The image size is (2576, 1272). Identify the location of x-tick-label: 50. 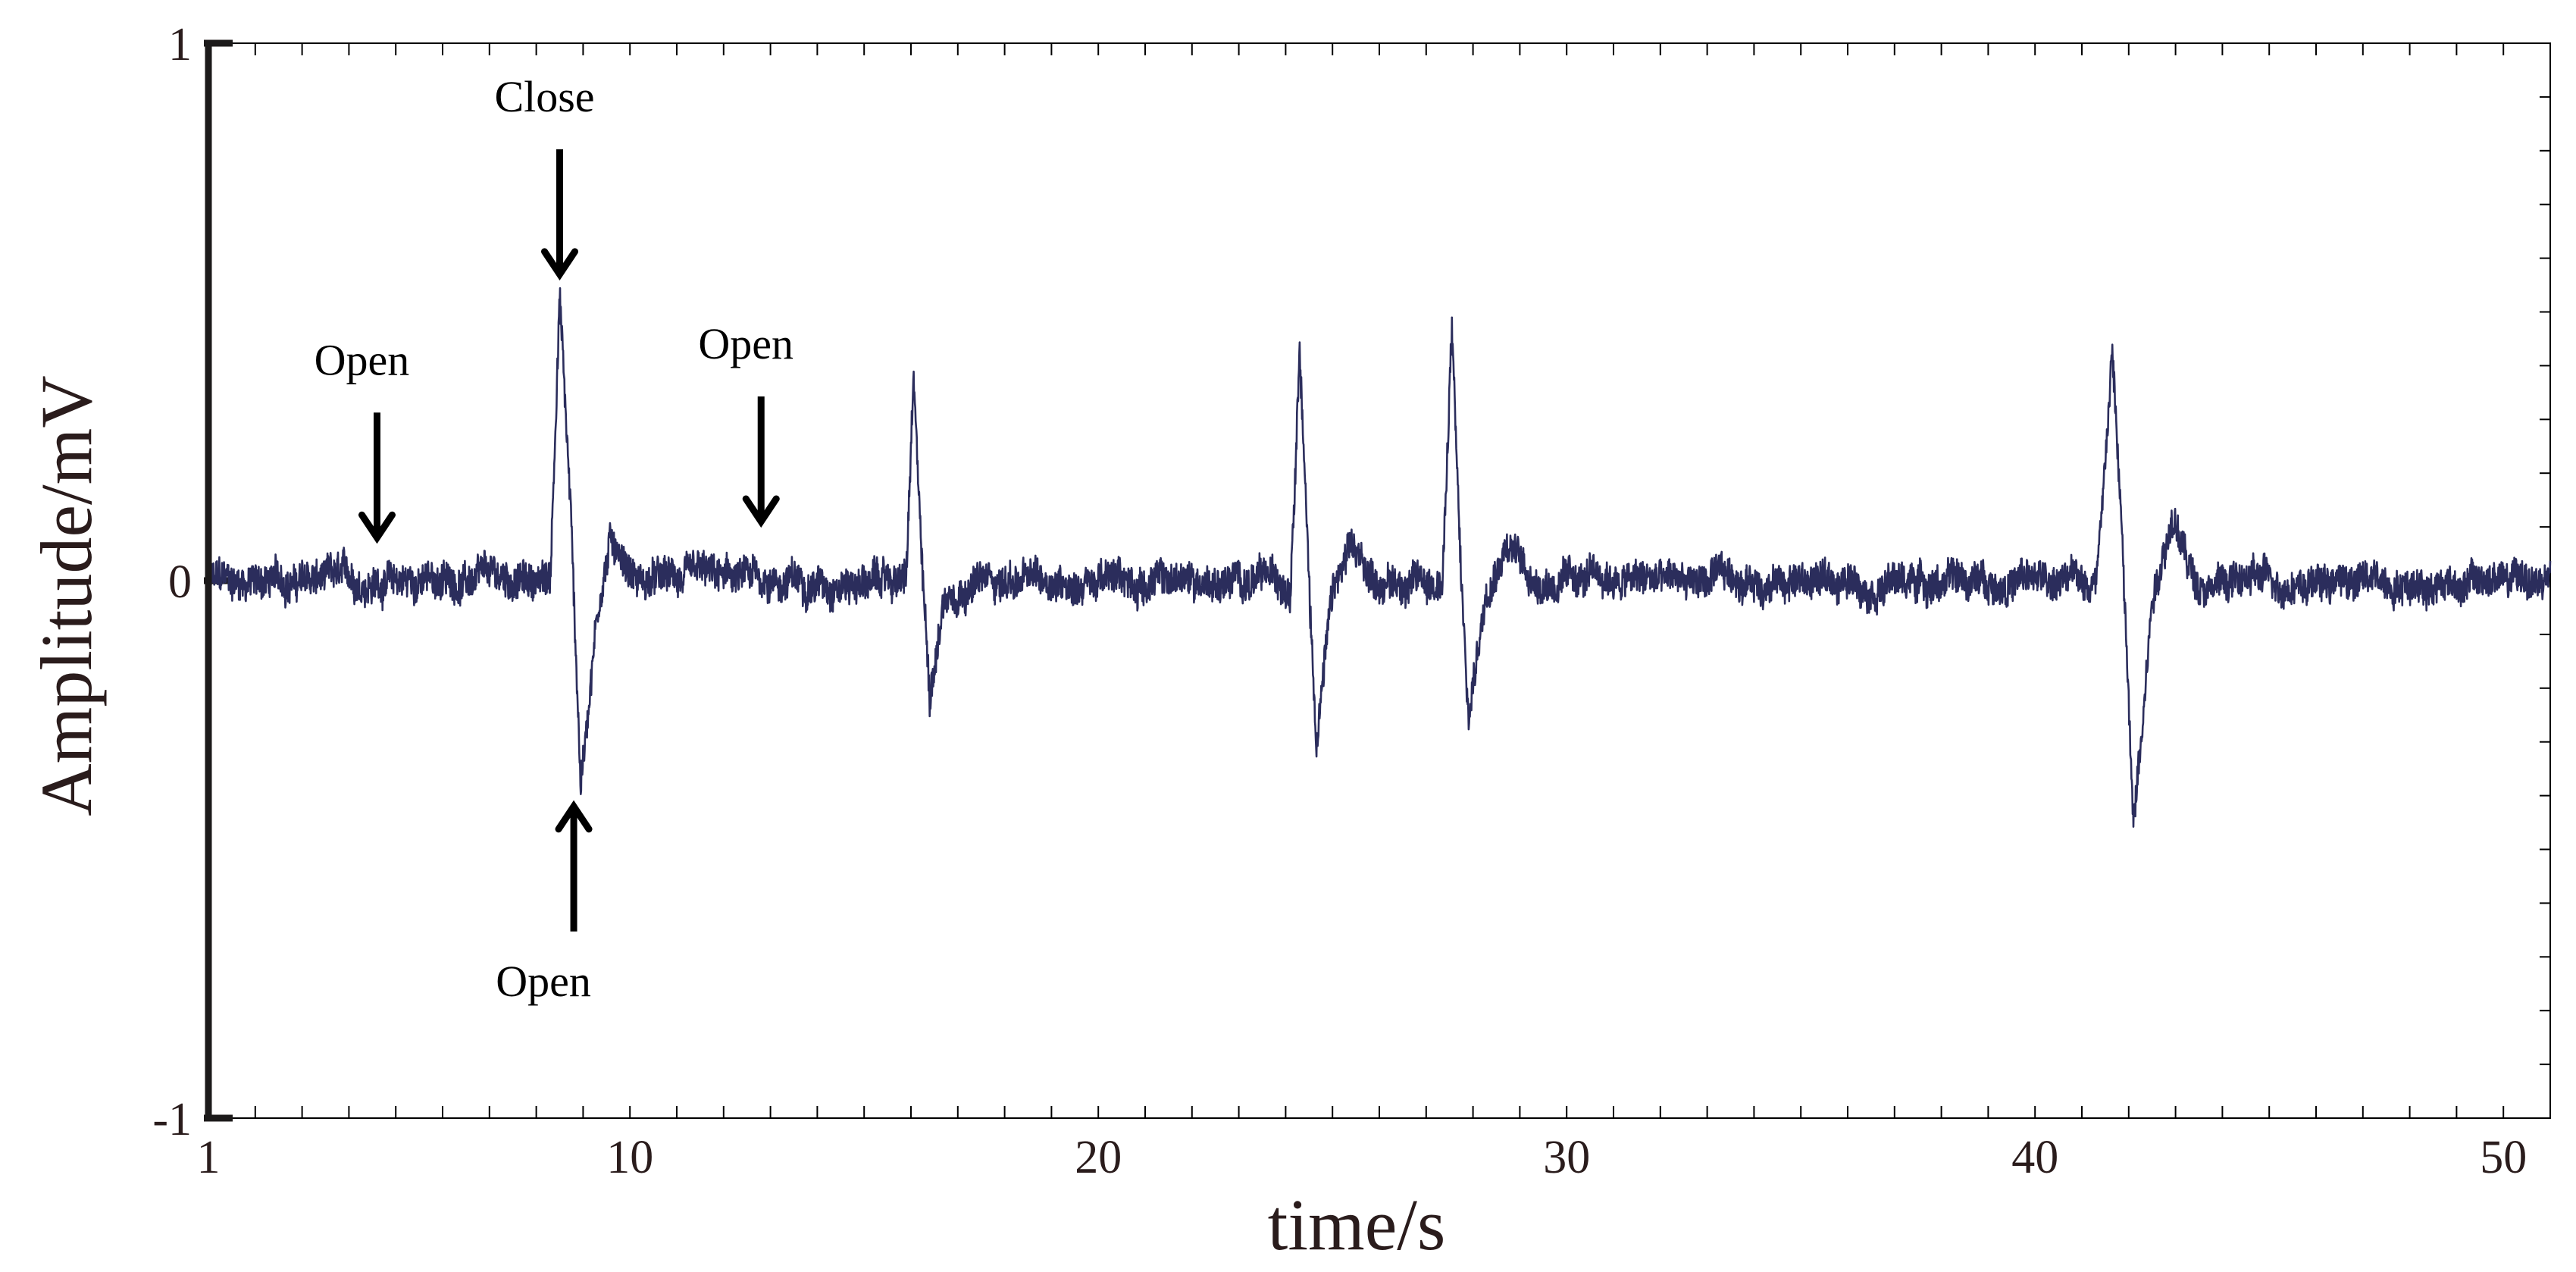
(2503, 1157).